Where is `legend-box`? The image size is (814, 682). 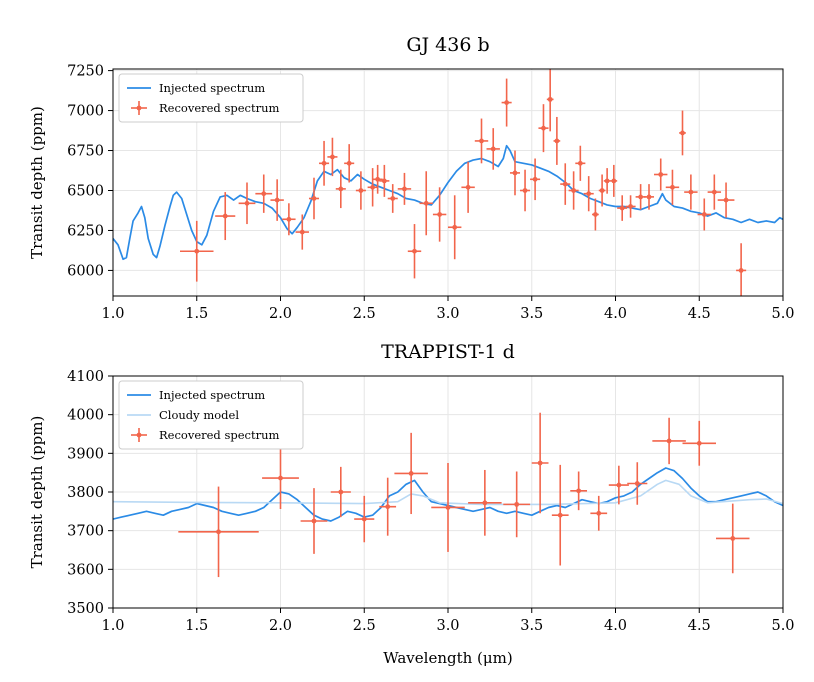 legend-box is located at coordinates (211, 415).